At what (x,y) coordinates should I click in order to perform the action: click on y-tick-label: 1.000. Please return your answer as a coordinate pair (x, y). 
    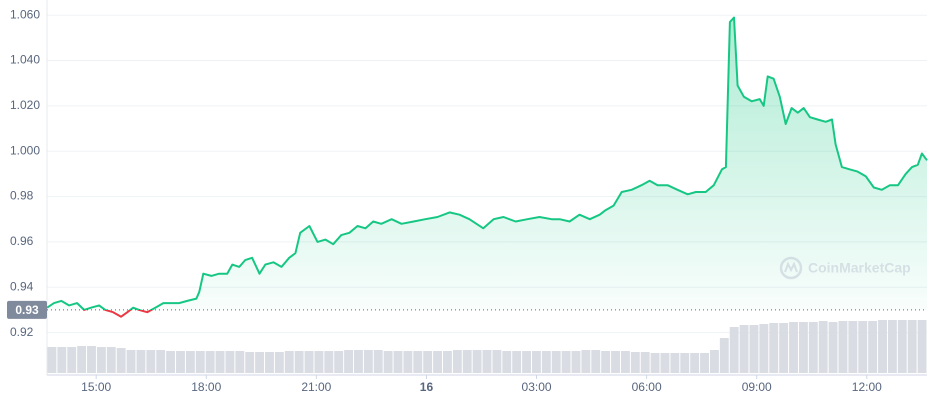
    Looking at the image, I should click on (25, 150).